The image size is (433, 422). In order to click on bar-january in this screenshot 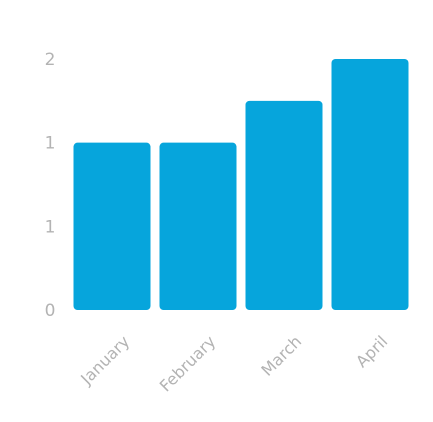, I will do `click(112, 226)`.